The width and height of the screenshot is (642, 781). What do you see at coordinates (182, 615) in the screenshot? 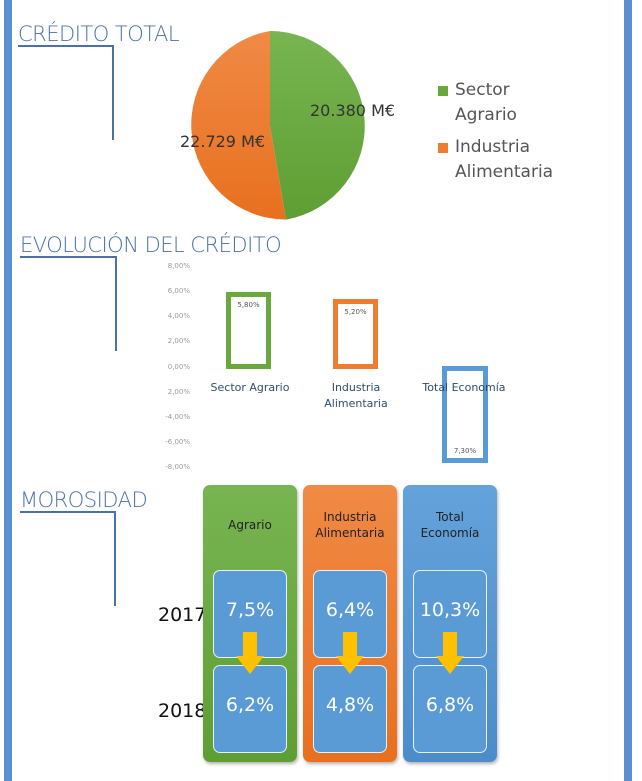
I see `year-label-2017: 2017` at bounding box center [182, 615].